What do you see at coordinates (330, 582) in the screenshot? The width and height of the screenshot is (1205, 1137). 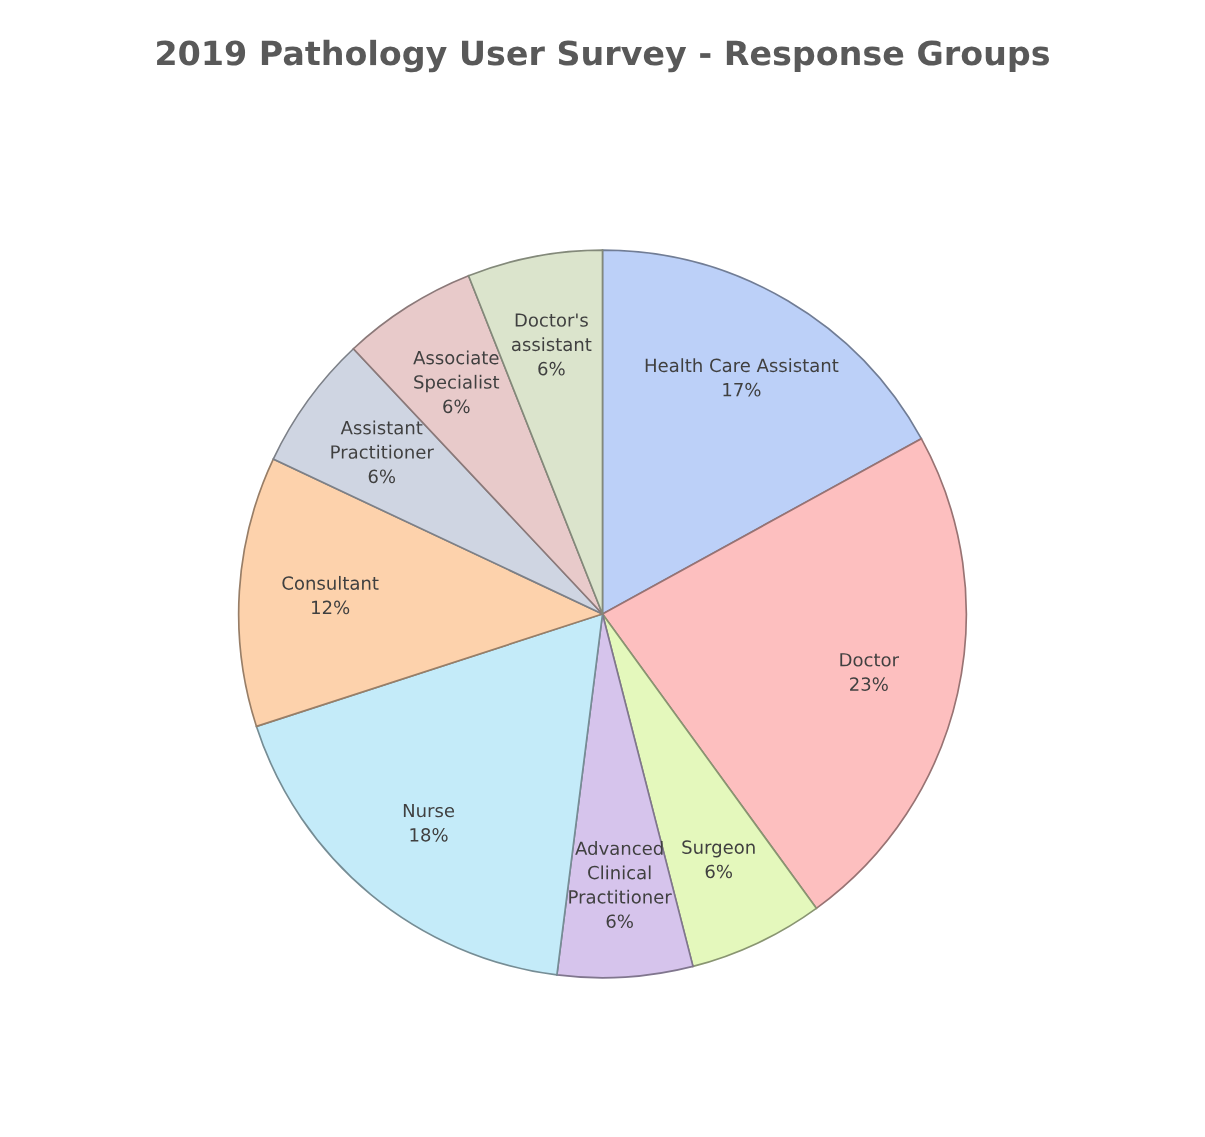 I see `slice-label: Consultant` at bounding box center [330, 582].